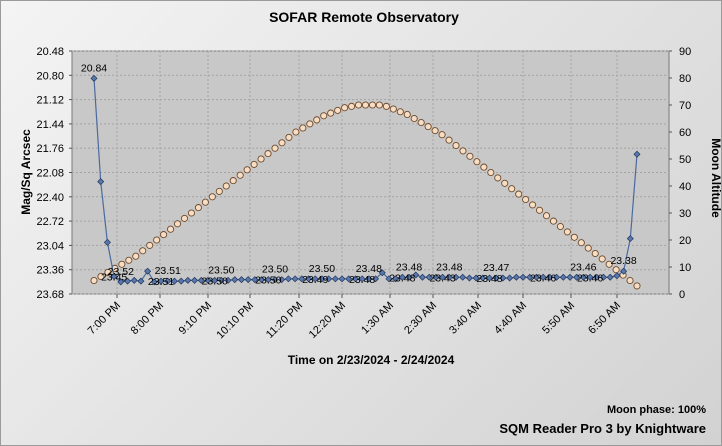  I want to click on data-label: 23.38, so click(623, 261).